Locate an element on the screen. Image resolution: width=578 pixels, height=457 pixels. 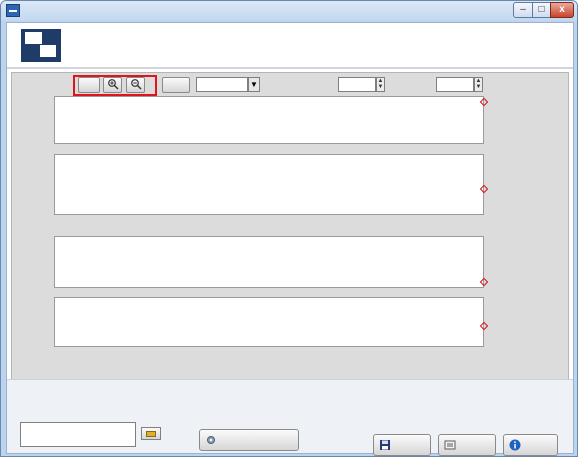
current-start-spinner: ▲ ▼ is located at coordinates (380, 84).